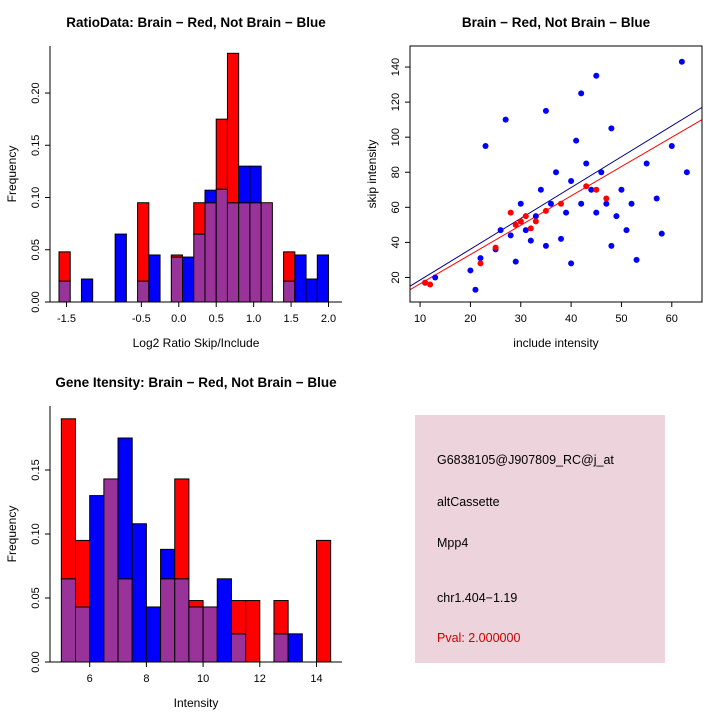  Describe the element at coordinates (556, 205) in the screenshot. I see `brain-fit-line` at that location.